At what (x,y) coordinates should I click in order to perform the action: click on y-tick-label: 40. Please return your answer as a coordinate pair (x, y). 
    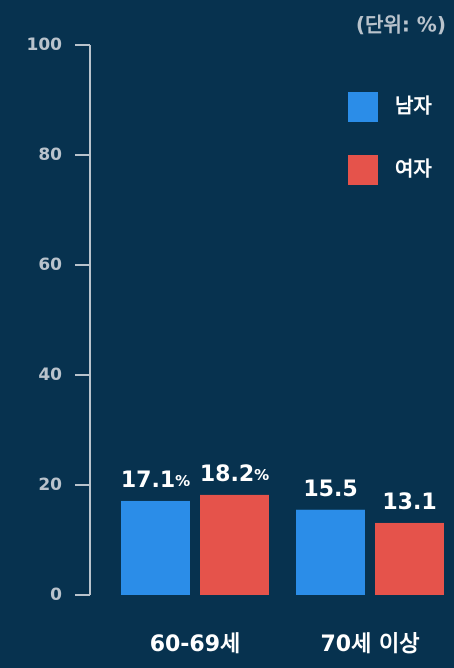
    Looking at the image, I should click on (50, 375).